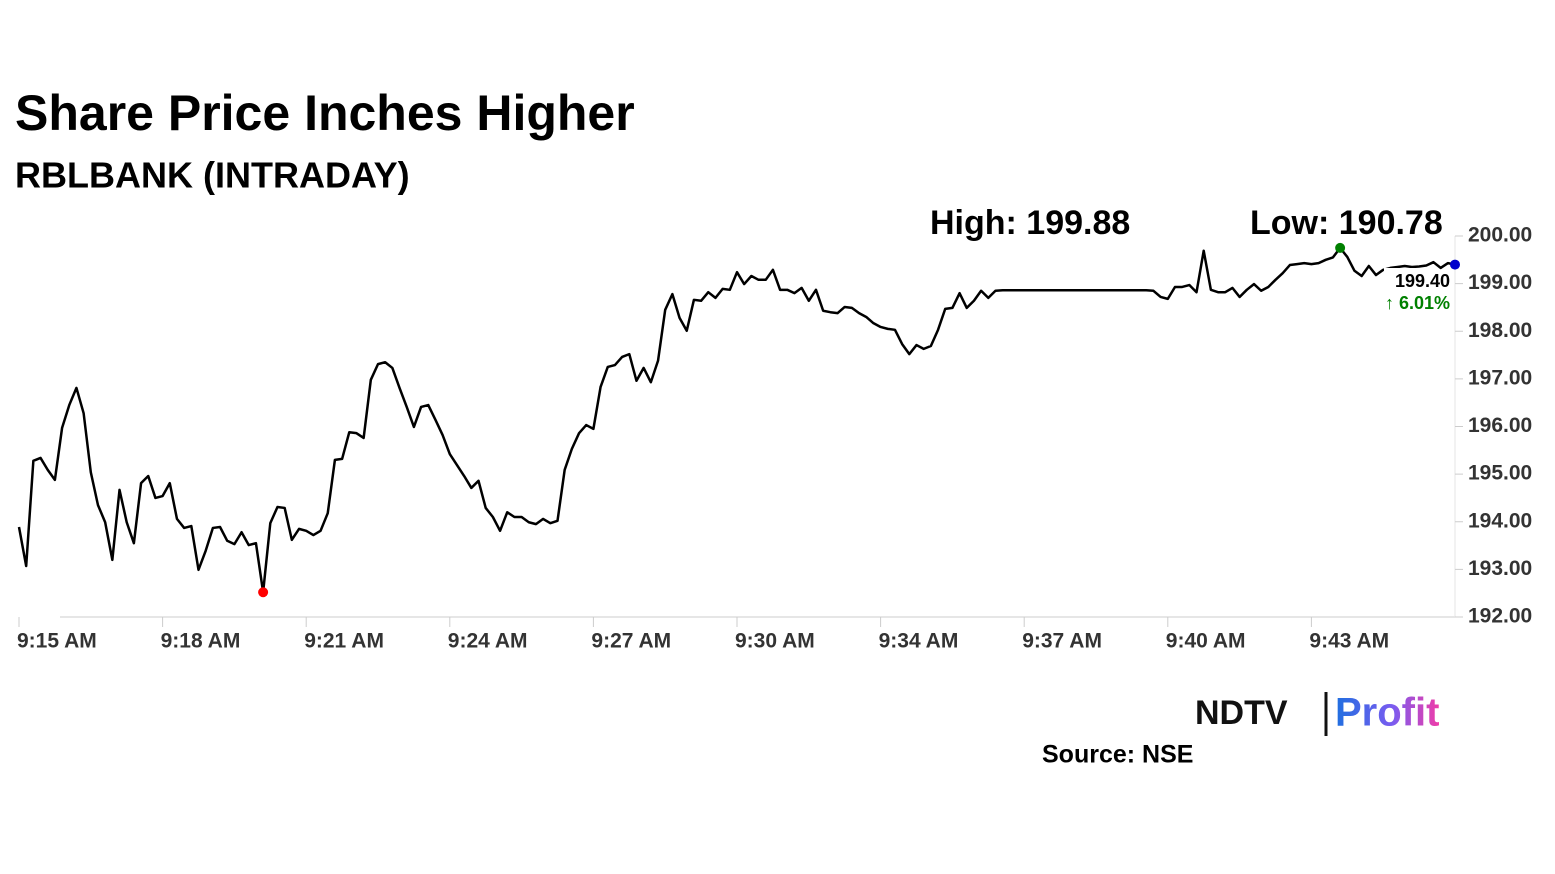 The image size is (1555, 874). I want to click on y-tick-label: 200.00, so click(1500, 235).